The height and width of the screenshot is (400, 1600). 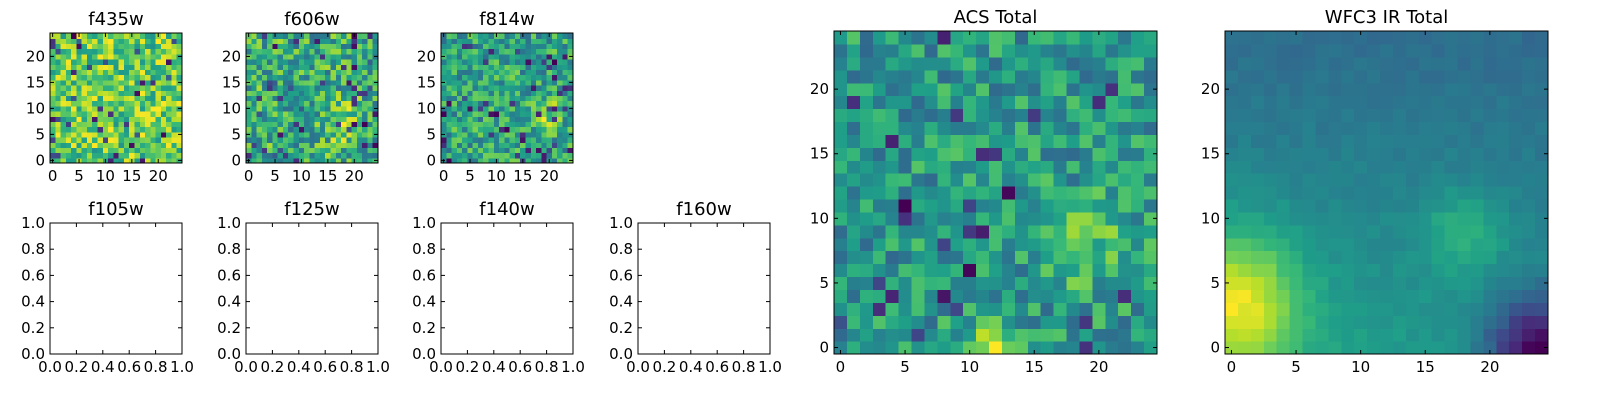 What do you see at coordinates (1210, 89) in the screenshot?
I see `y-tick-label: 20` at bounding box center [1210, 89].